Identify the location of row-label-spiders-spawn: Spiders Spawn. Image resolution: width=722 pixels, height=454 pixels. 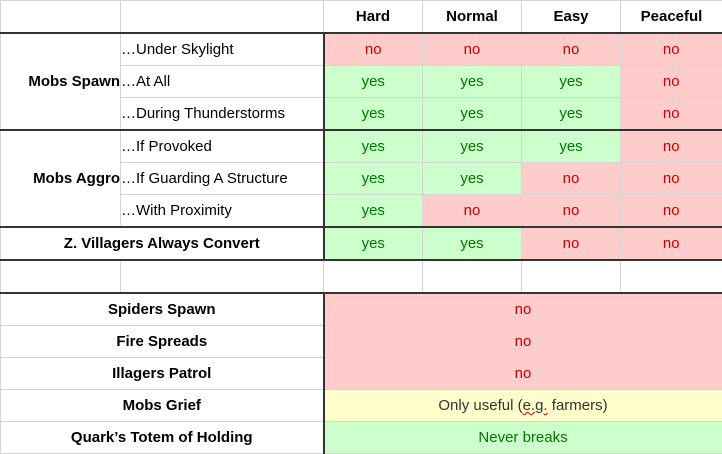
(162, 309).